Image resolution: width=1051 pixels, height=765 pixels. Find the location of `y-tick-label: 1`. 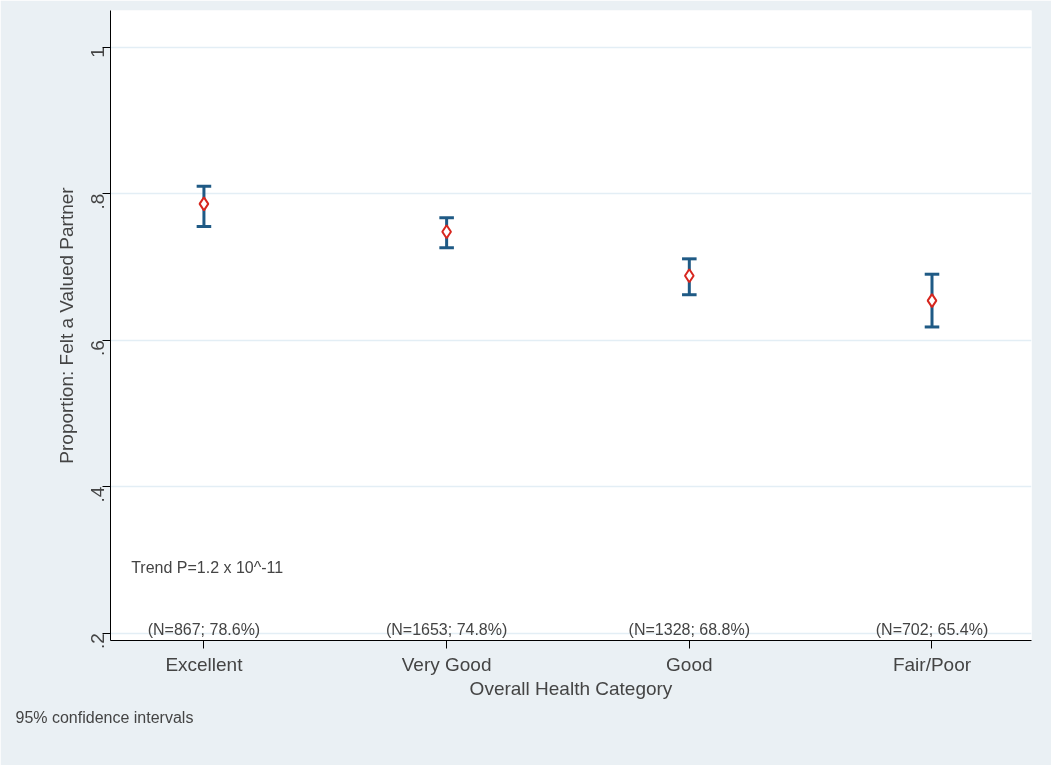

y-tick-label: 1 is located at coordinates (97, 52).